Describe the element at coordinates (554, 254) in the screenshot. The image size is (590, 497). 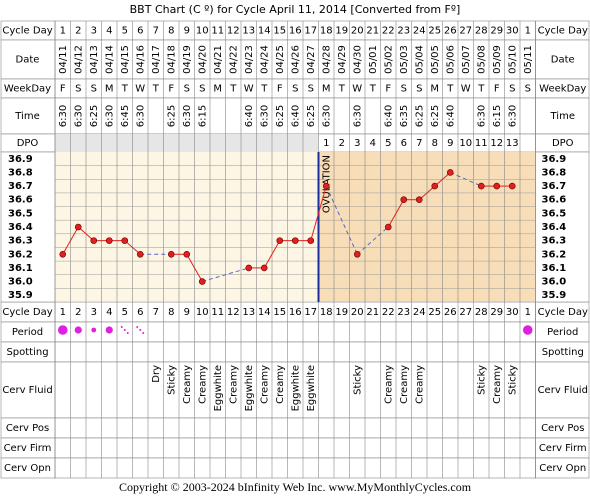
I see `y-tick-label: 36.2` at that location.